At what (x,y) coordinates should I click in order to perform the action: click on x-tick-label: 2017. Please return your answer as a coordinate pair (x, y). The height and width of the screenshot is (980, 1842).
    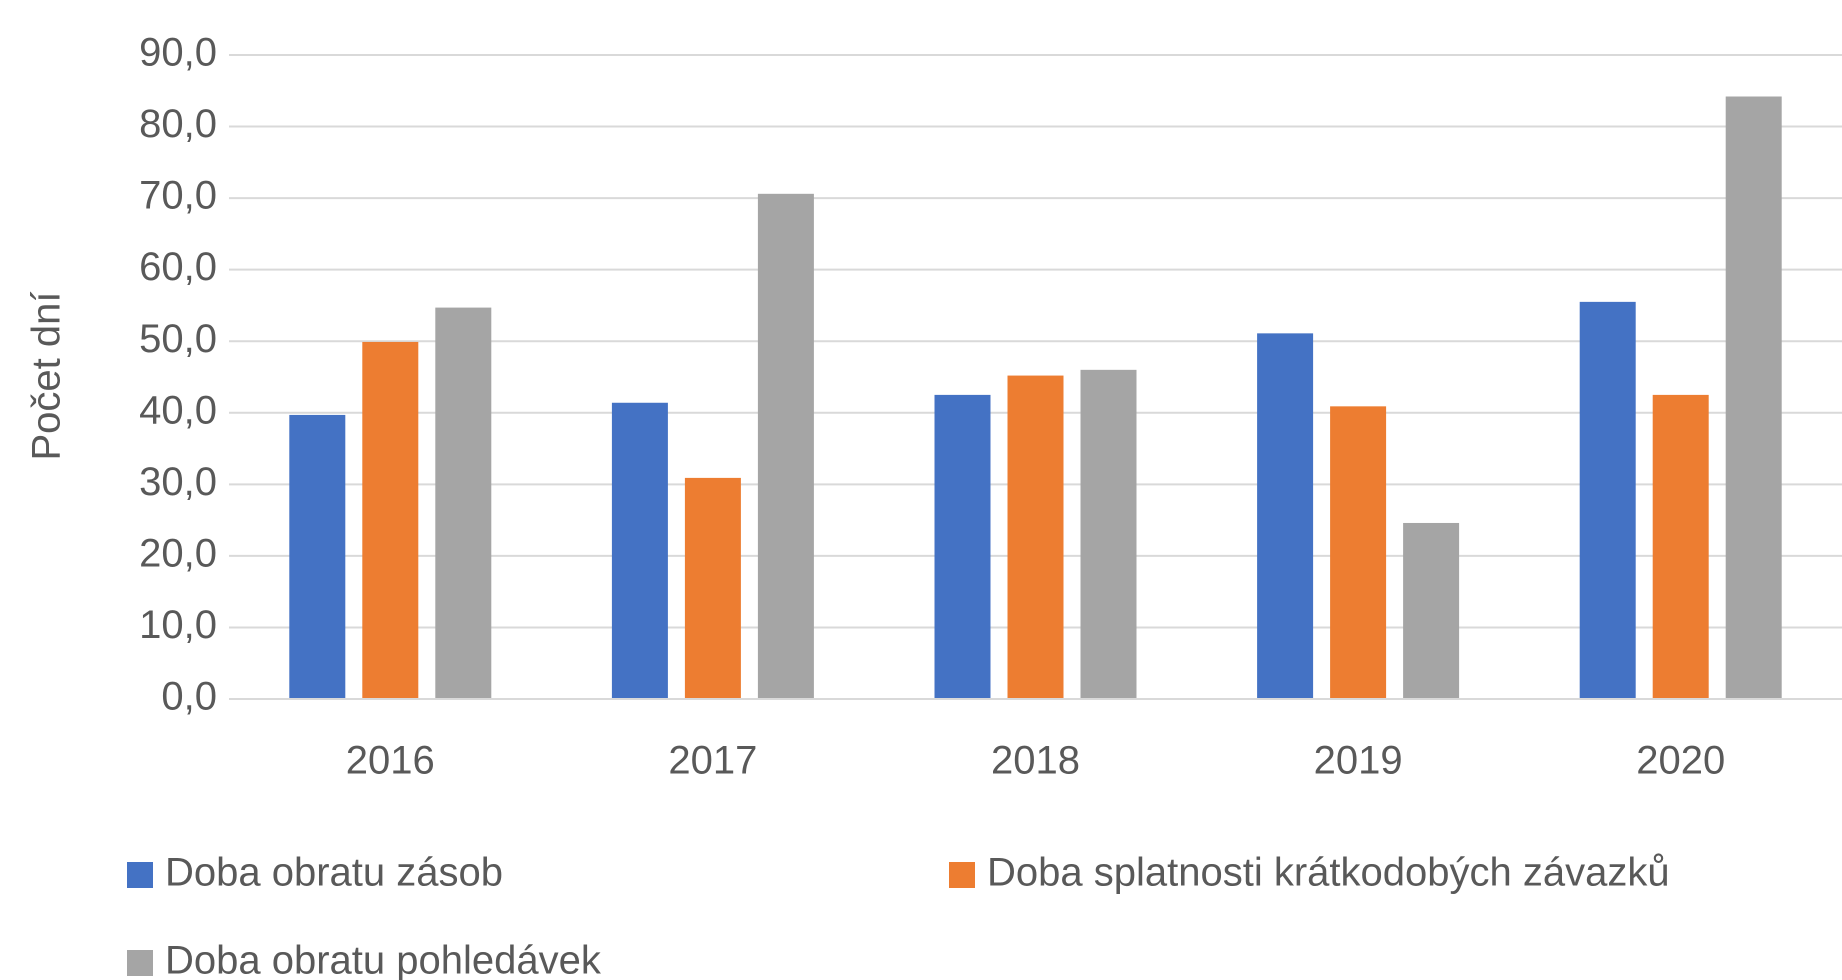
    Looking at the image, I should click on (712, 761).